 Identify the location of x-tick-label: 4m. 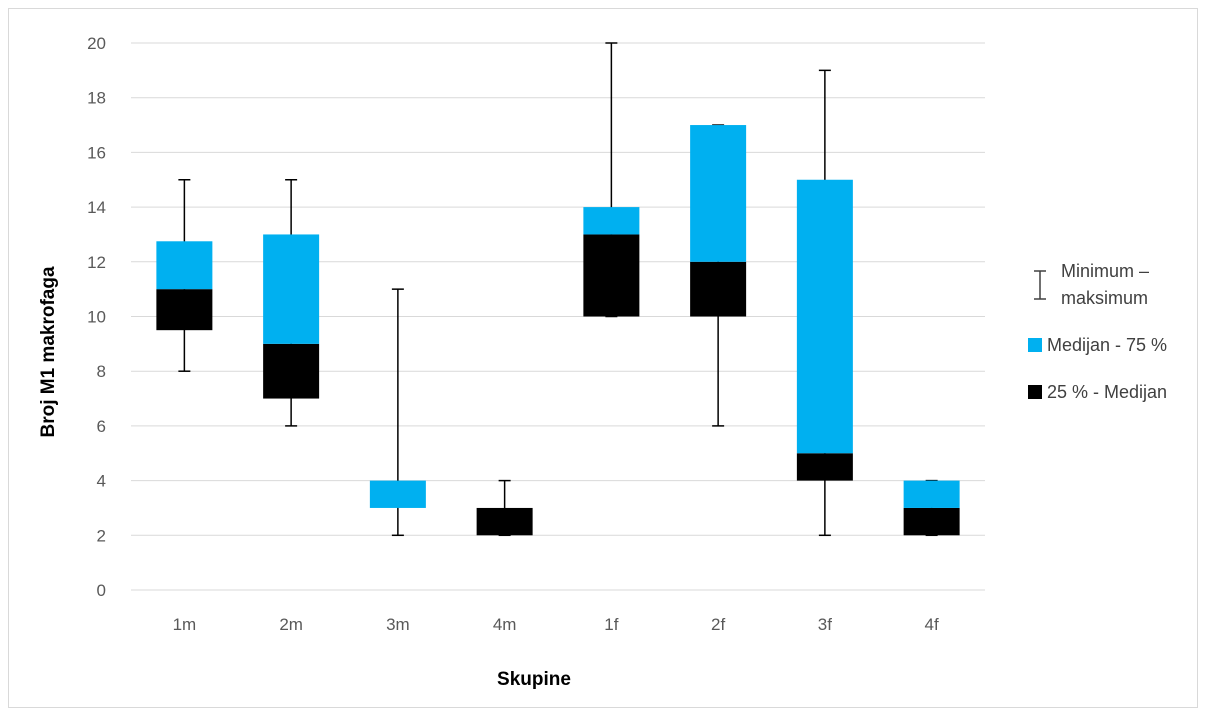
(505, 624).